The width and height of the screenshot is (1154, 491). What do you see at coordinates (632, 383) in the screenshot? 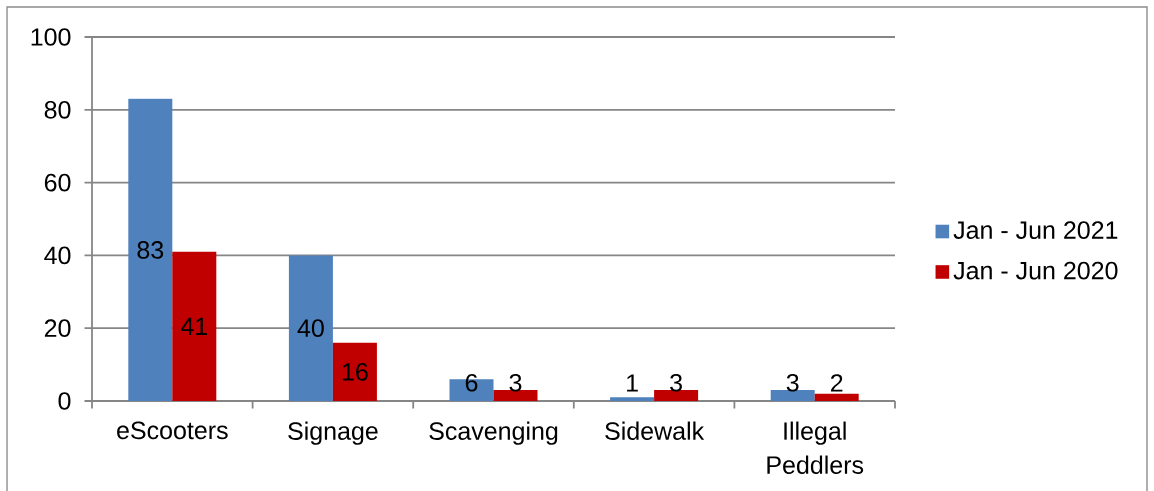
I see `data-label: 1` at bounding box center [632, 383].